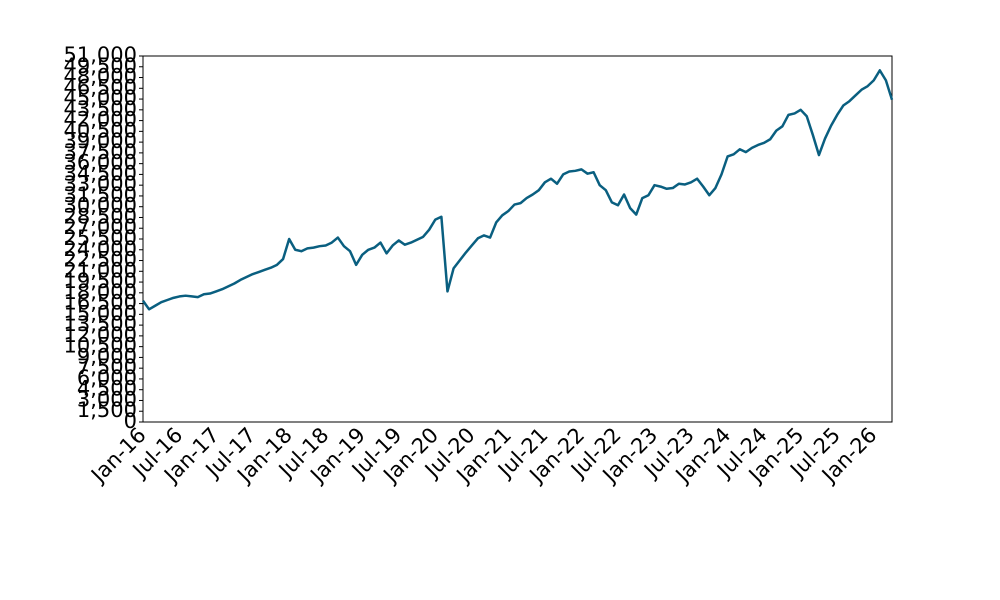 The height and width of the screenshot is (600, 1000). Describe the element at coordinates (130, 421) in the screenshot. I see `y-tick-label: 0` at that location.